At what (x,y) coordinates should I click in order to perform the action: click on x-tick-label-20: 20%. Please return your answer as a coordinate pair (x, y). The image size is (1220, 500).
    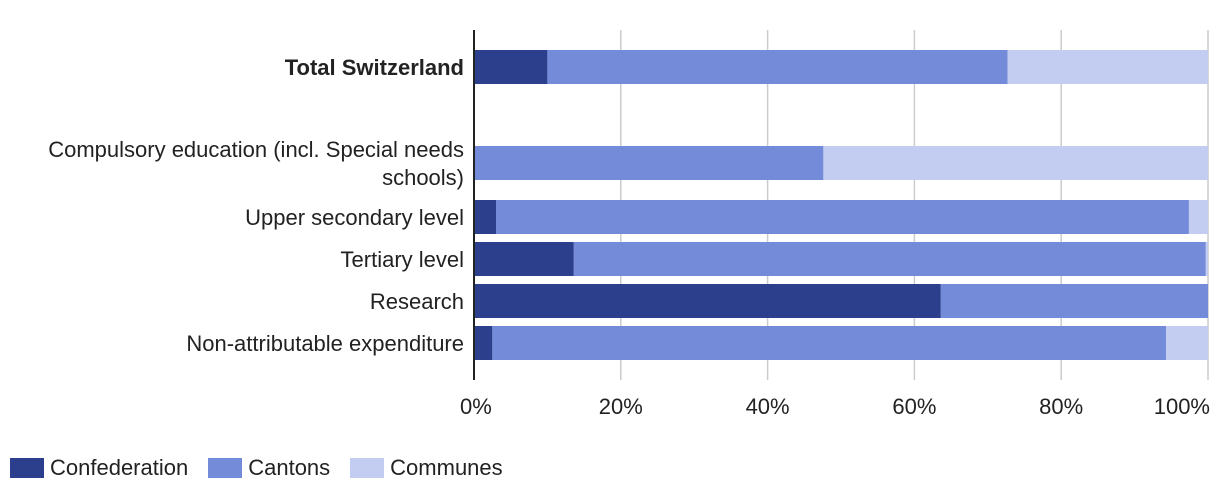
    Looking at the image, I should click on (621, 406).